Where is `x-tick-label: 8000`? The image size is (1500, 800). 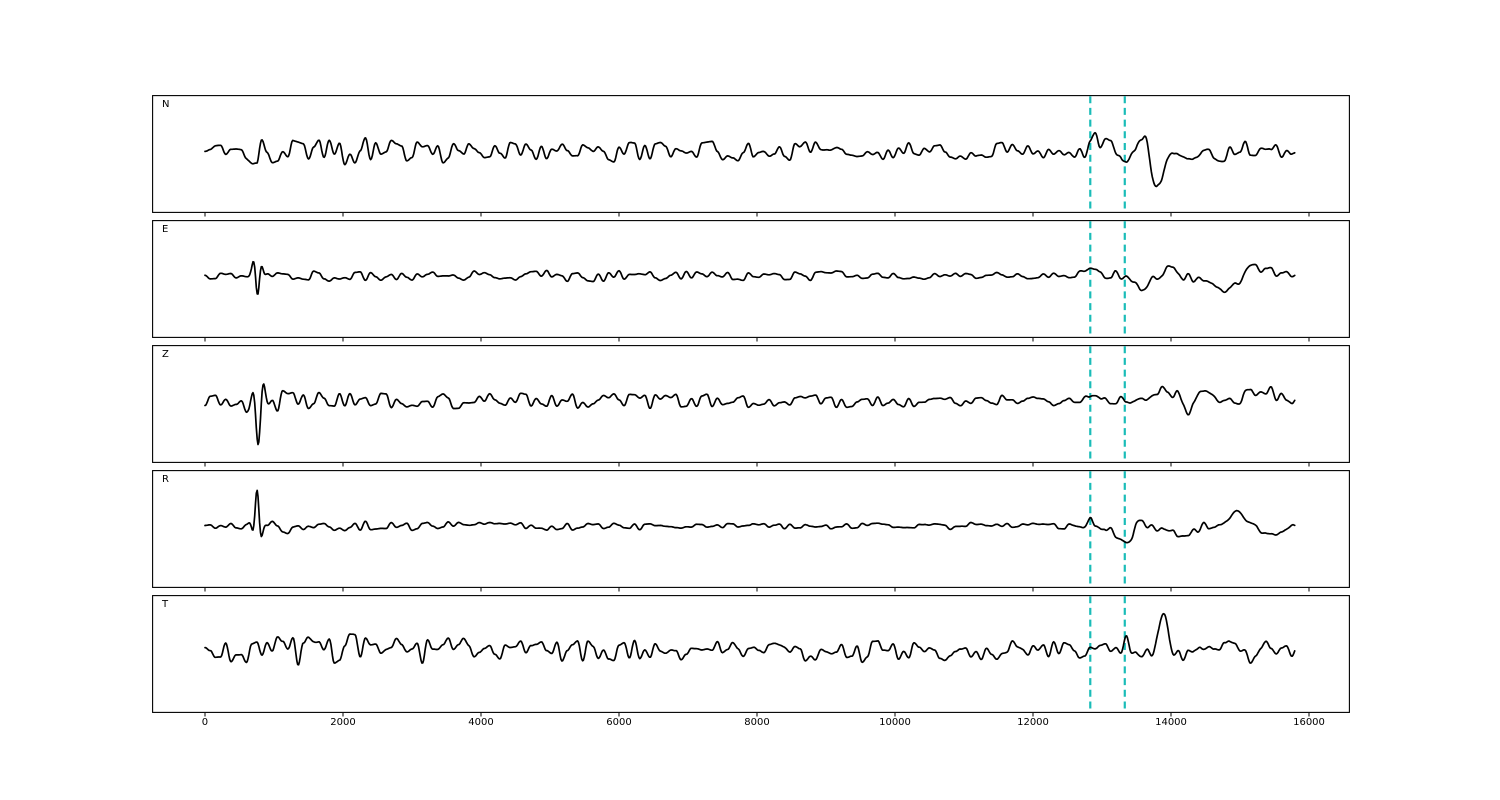 x-tick-label: 8000 is located at coordinates (757, 722).